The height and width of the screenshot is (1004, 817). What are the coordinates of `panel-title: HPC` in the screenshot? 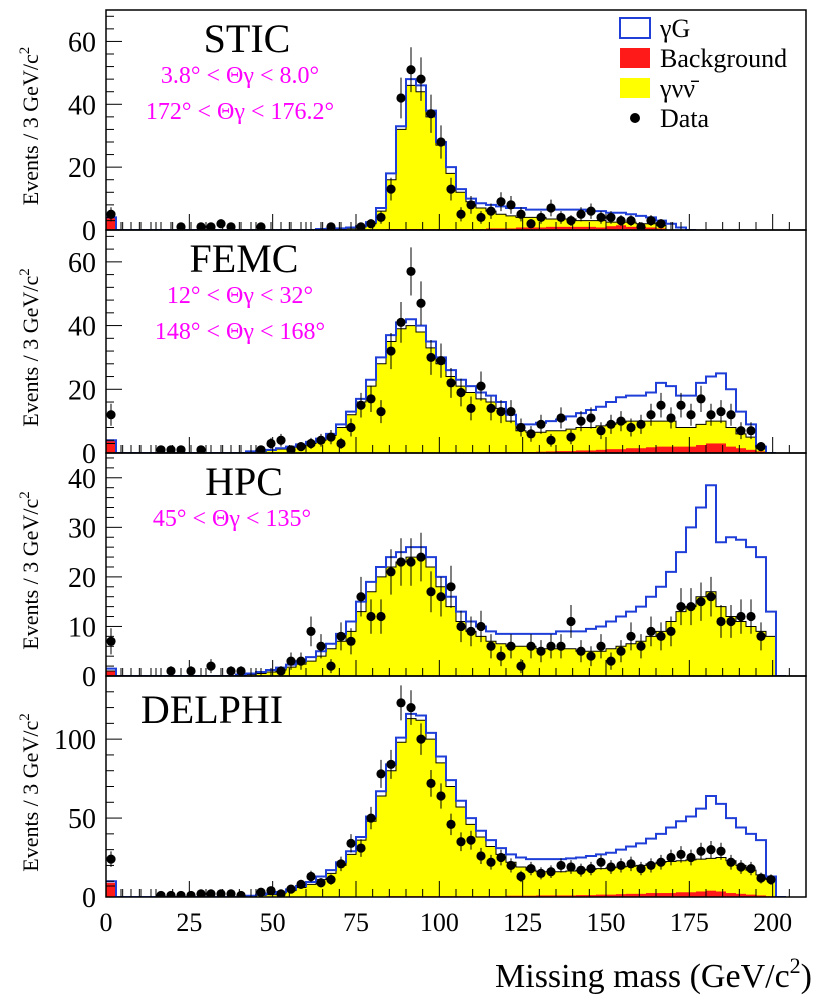 It's located at (244, 481).